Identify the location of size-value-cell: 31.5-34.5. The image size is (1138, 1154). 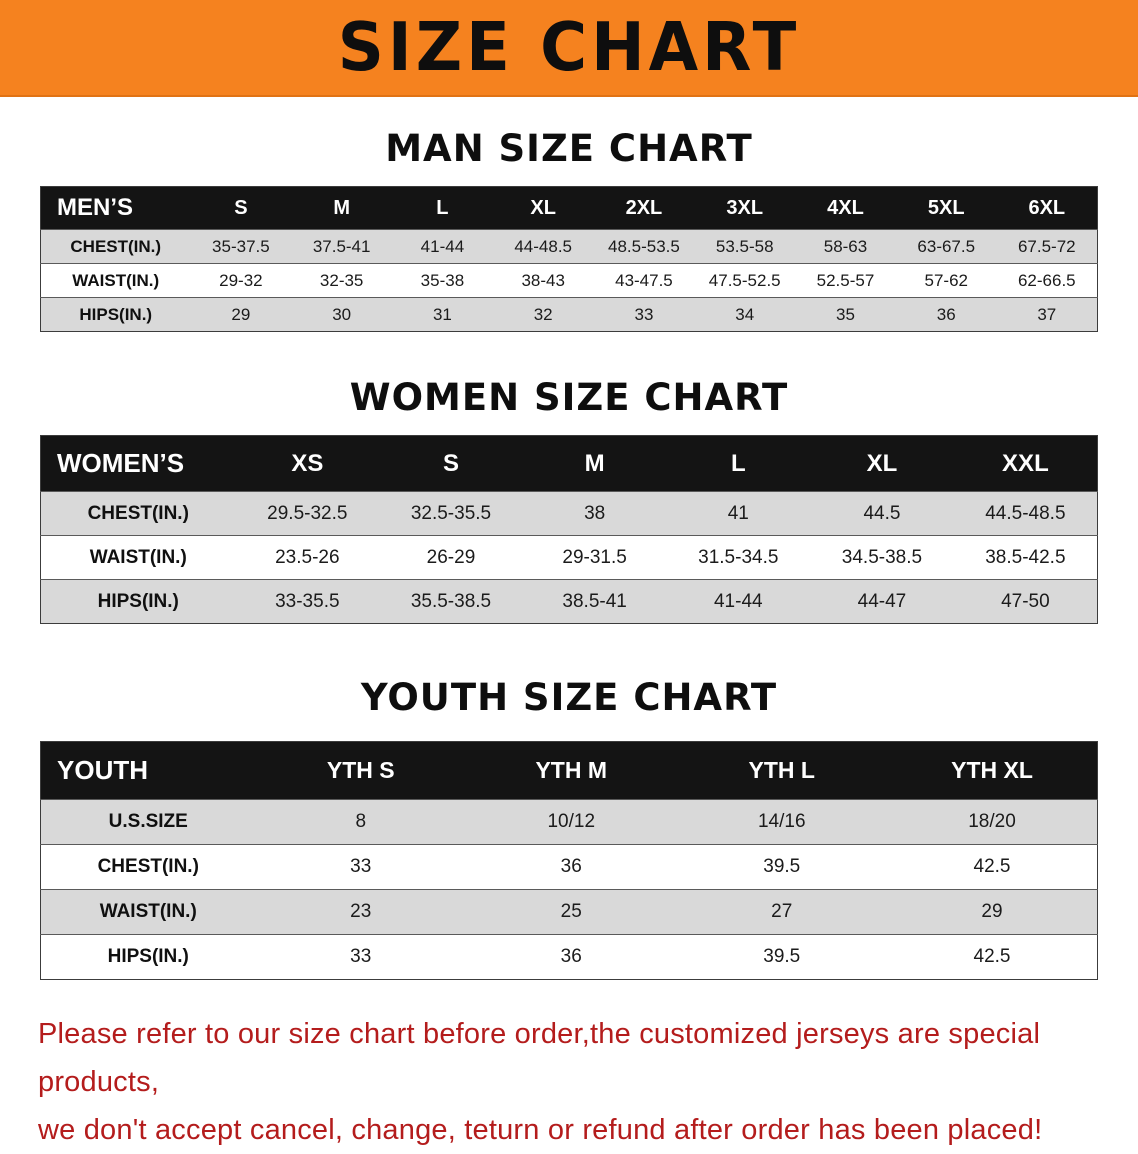
(738, 557).